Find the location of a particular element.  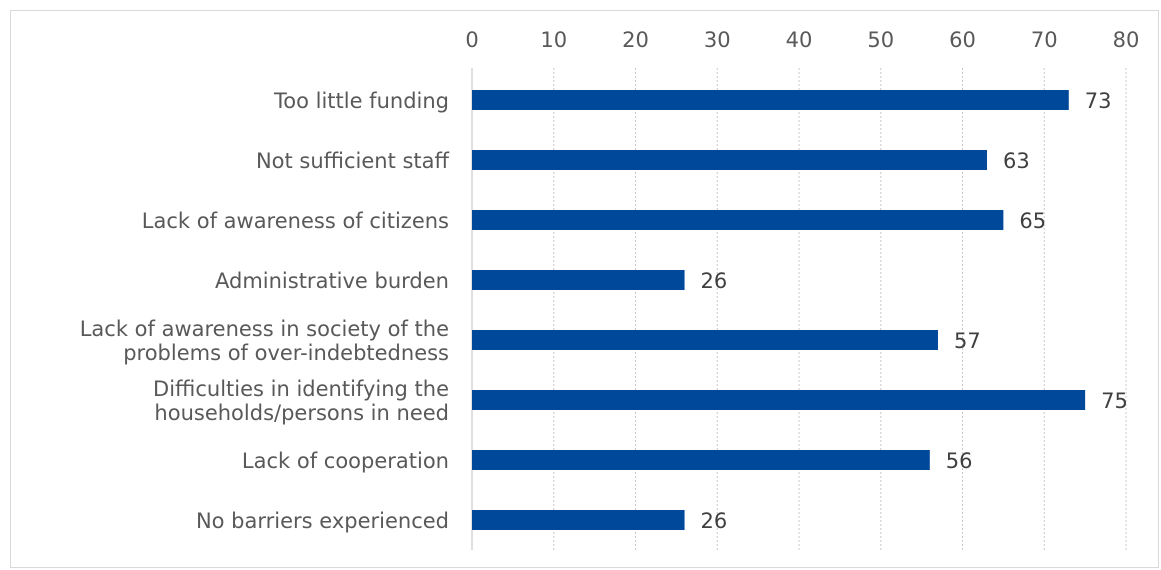

category-label: Lack of awareness of citizens is located at coordinates (295, 221).